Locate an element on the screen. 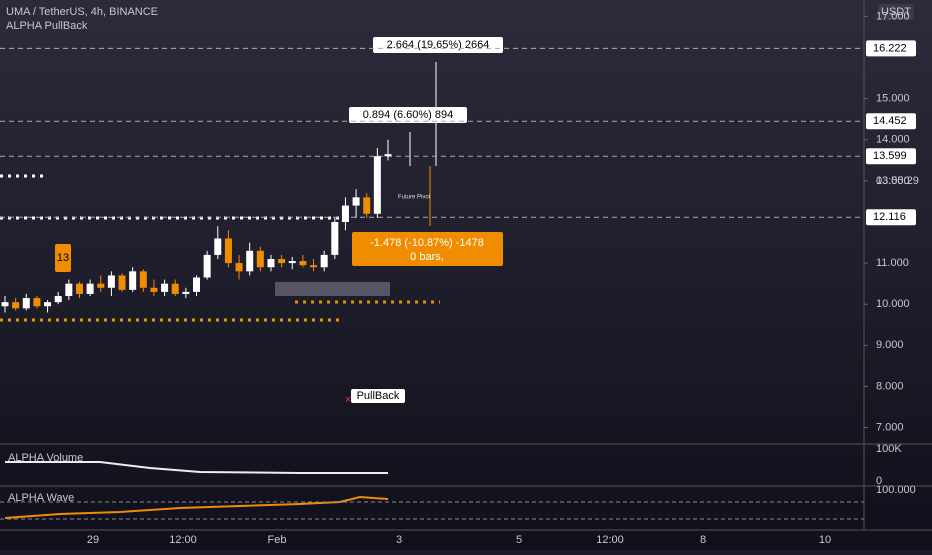 This screenshot has height=555, width=932. countdown: 03:55:29 is located at coordinates (897, 181).